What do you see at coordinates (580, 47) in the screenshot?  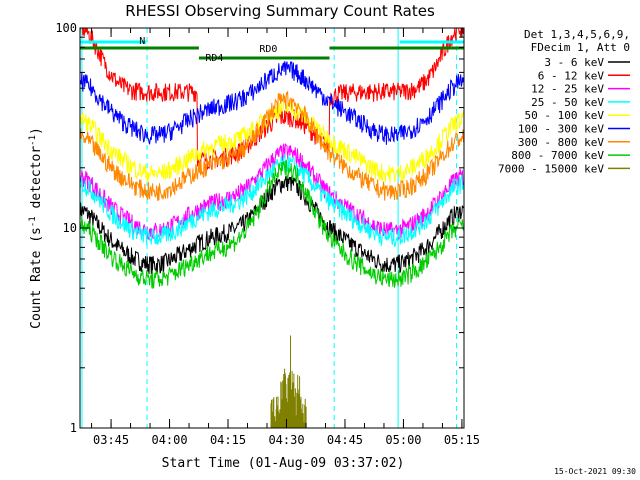 I see `legend-header-fdecim: FDecim 1, Att 0` at bounding box center [580, 47].